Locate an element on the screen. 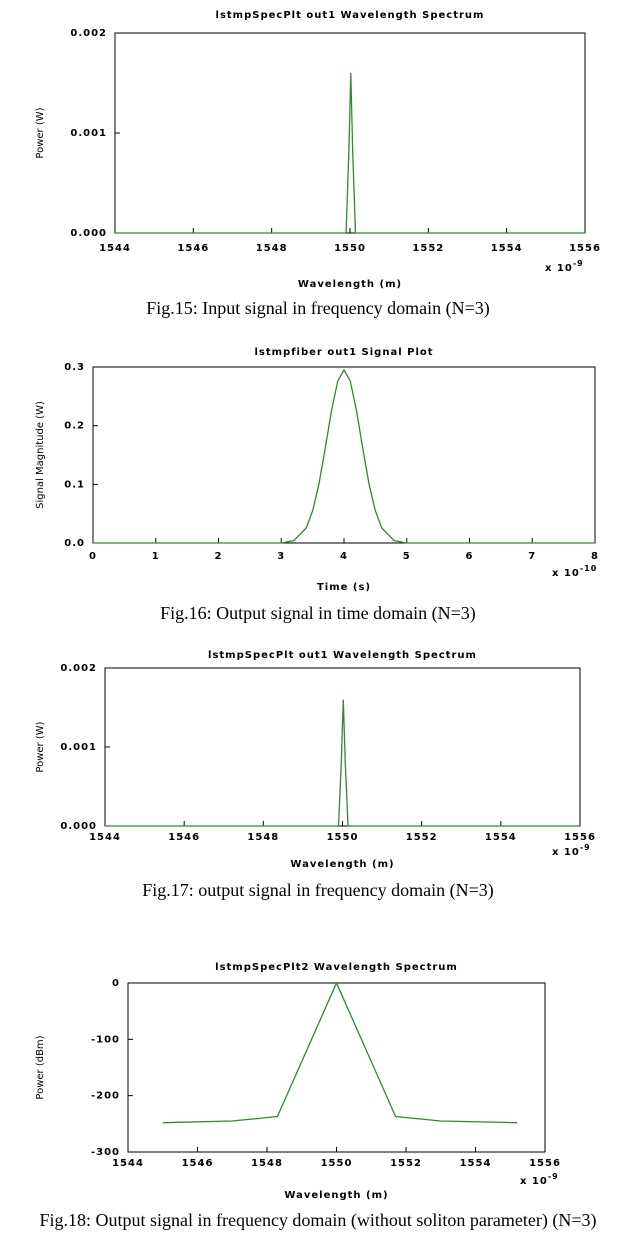 The width and height of the screenshot is (636, 1234). x-tick-label: 8 is located at coordinates (595, 556).